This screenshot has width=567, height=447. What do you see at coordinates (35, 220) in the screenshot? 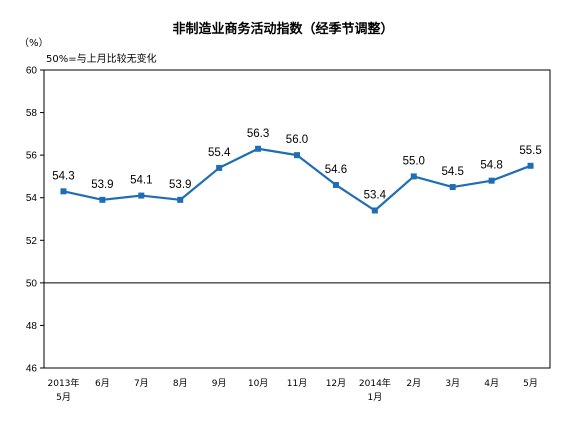
I see `y-axis-ticks: 46 48 50 52 54 56 58 60` at bounding box center [35, 220].